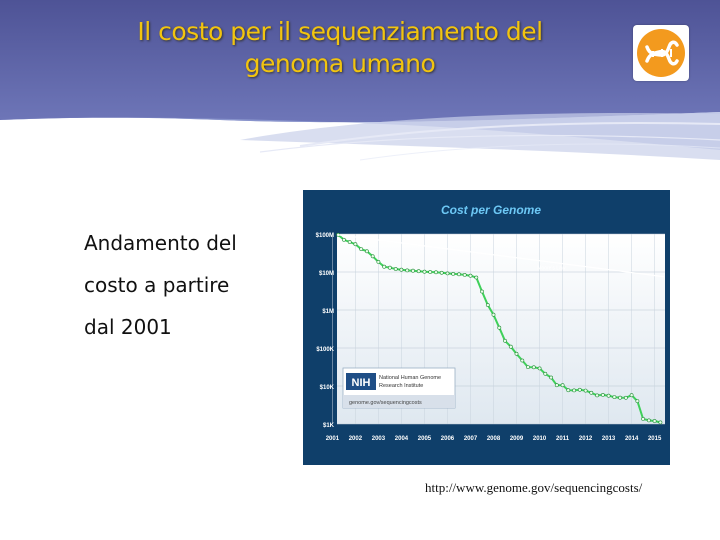 Image resolution: width=720 pixels, height=540 pixels. What do you see at coordinates (471, 439) in the screenshot?
I see `x-tick-label: 2007` at bounding box center [471, 439].